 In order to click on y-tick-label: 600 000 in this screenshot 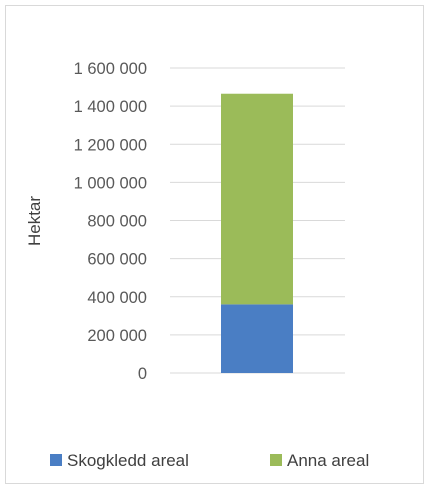, I will do `click(117, 260)`.